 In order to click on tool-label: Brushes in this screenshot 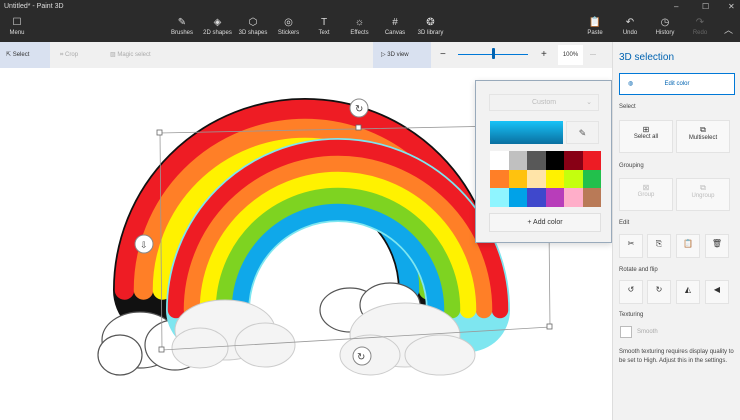, I will do `click(181, 33)`.